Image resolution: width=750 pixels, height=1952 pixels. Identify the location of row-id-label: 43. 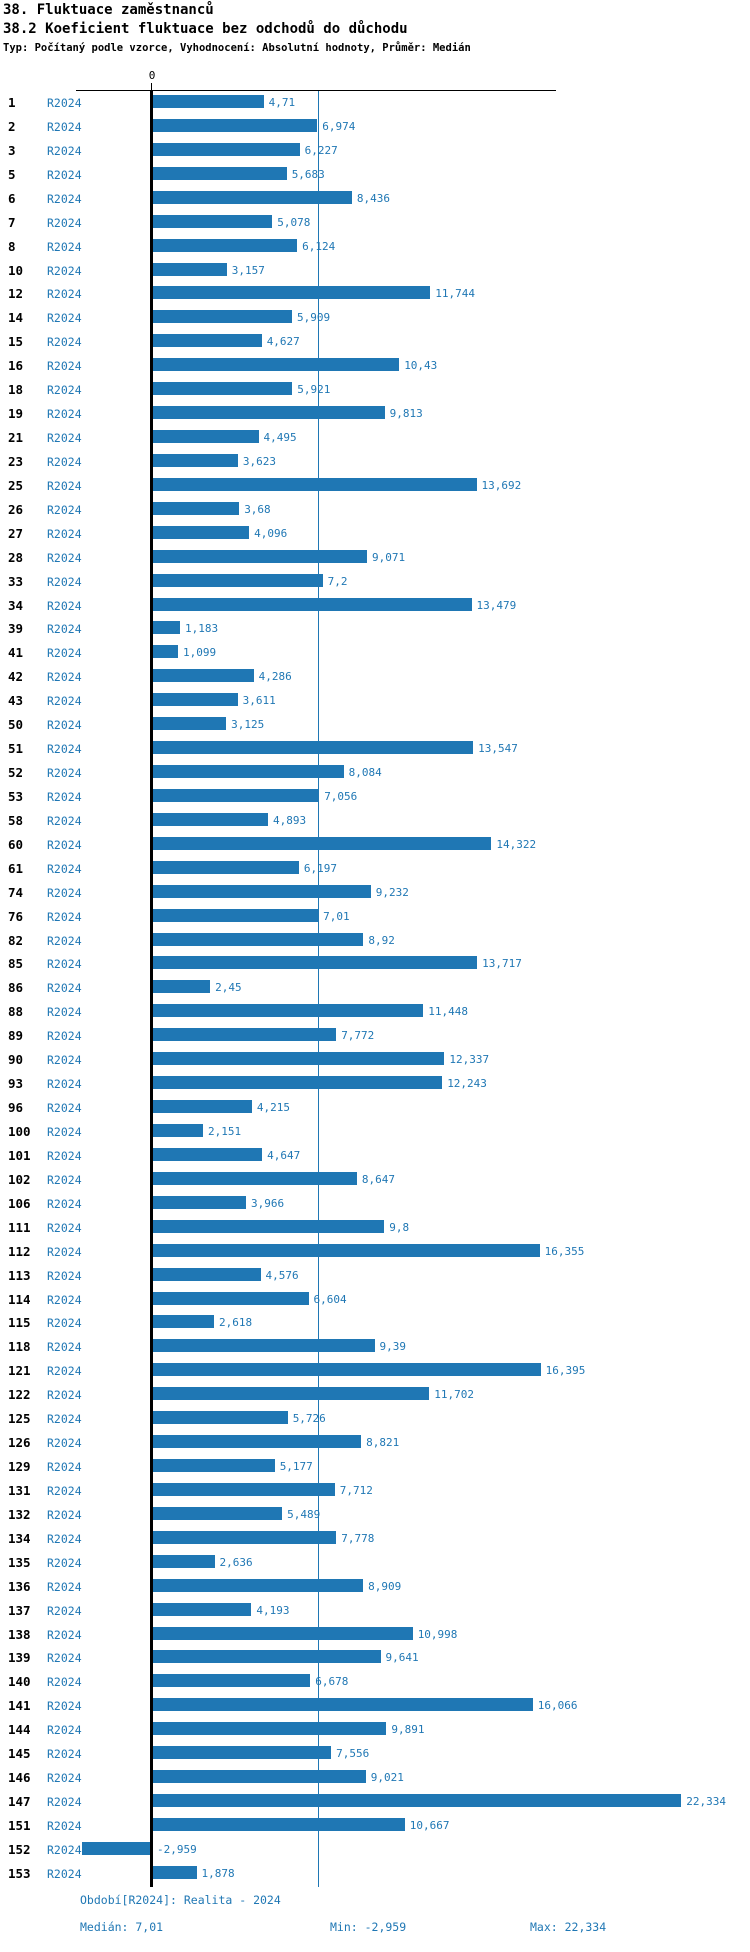
(16, 701).